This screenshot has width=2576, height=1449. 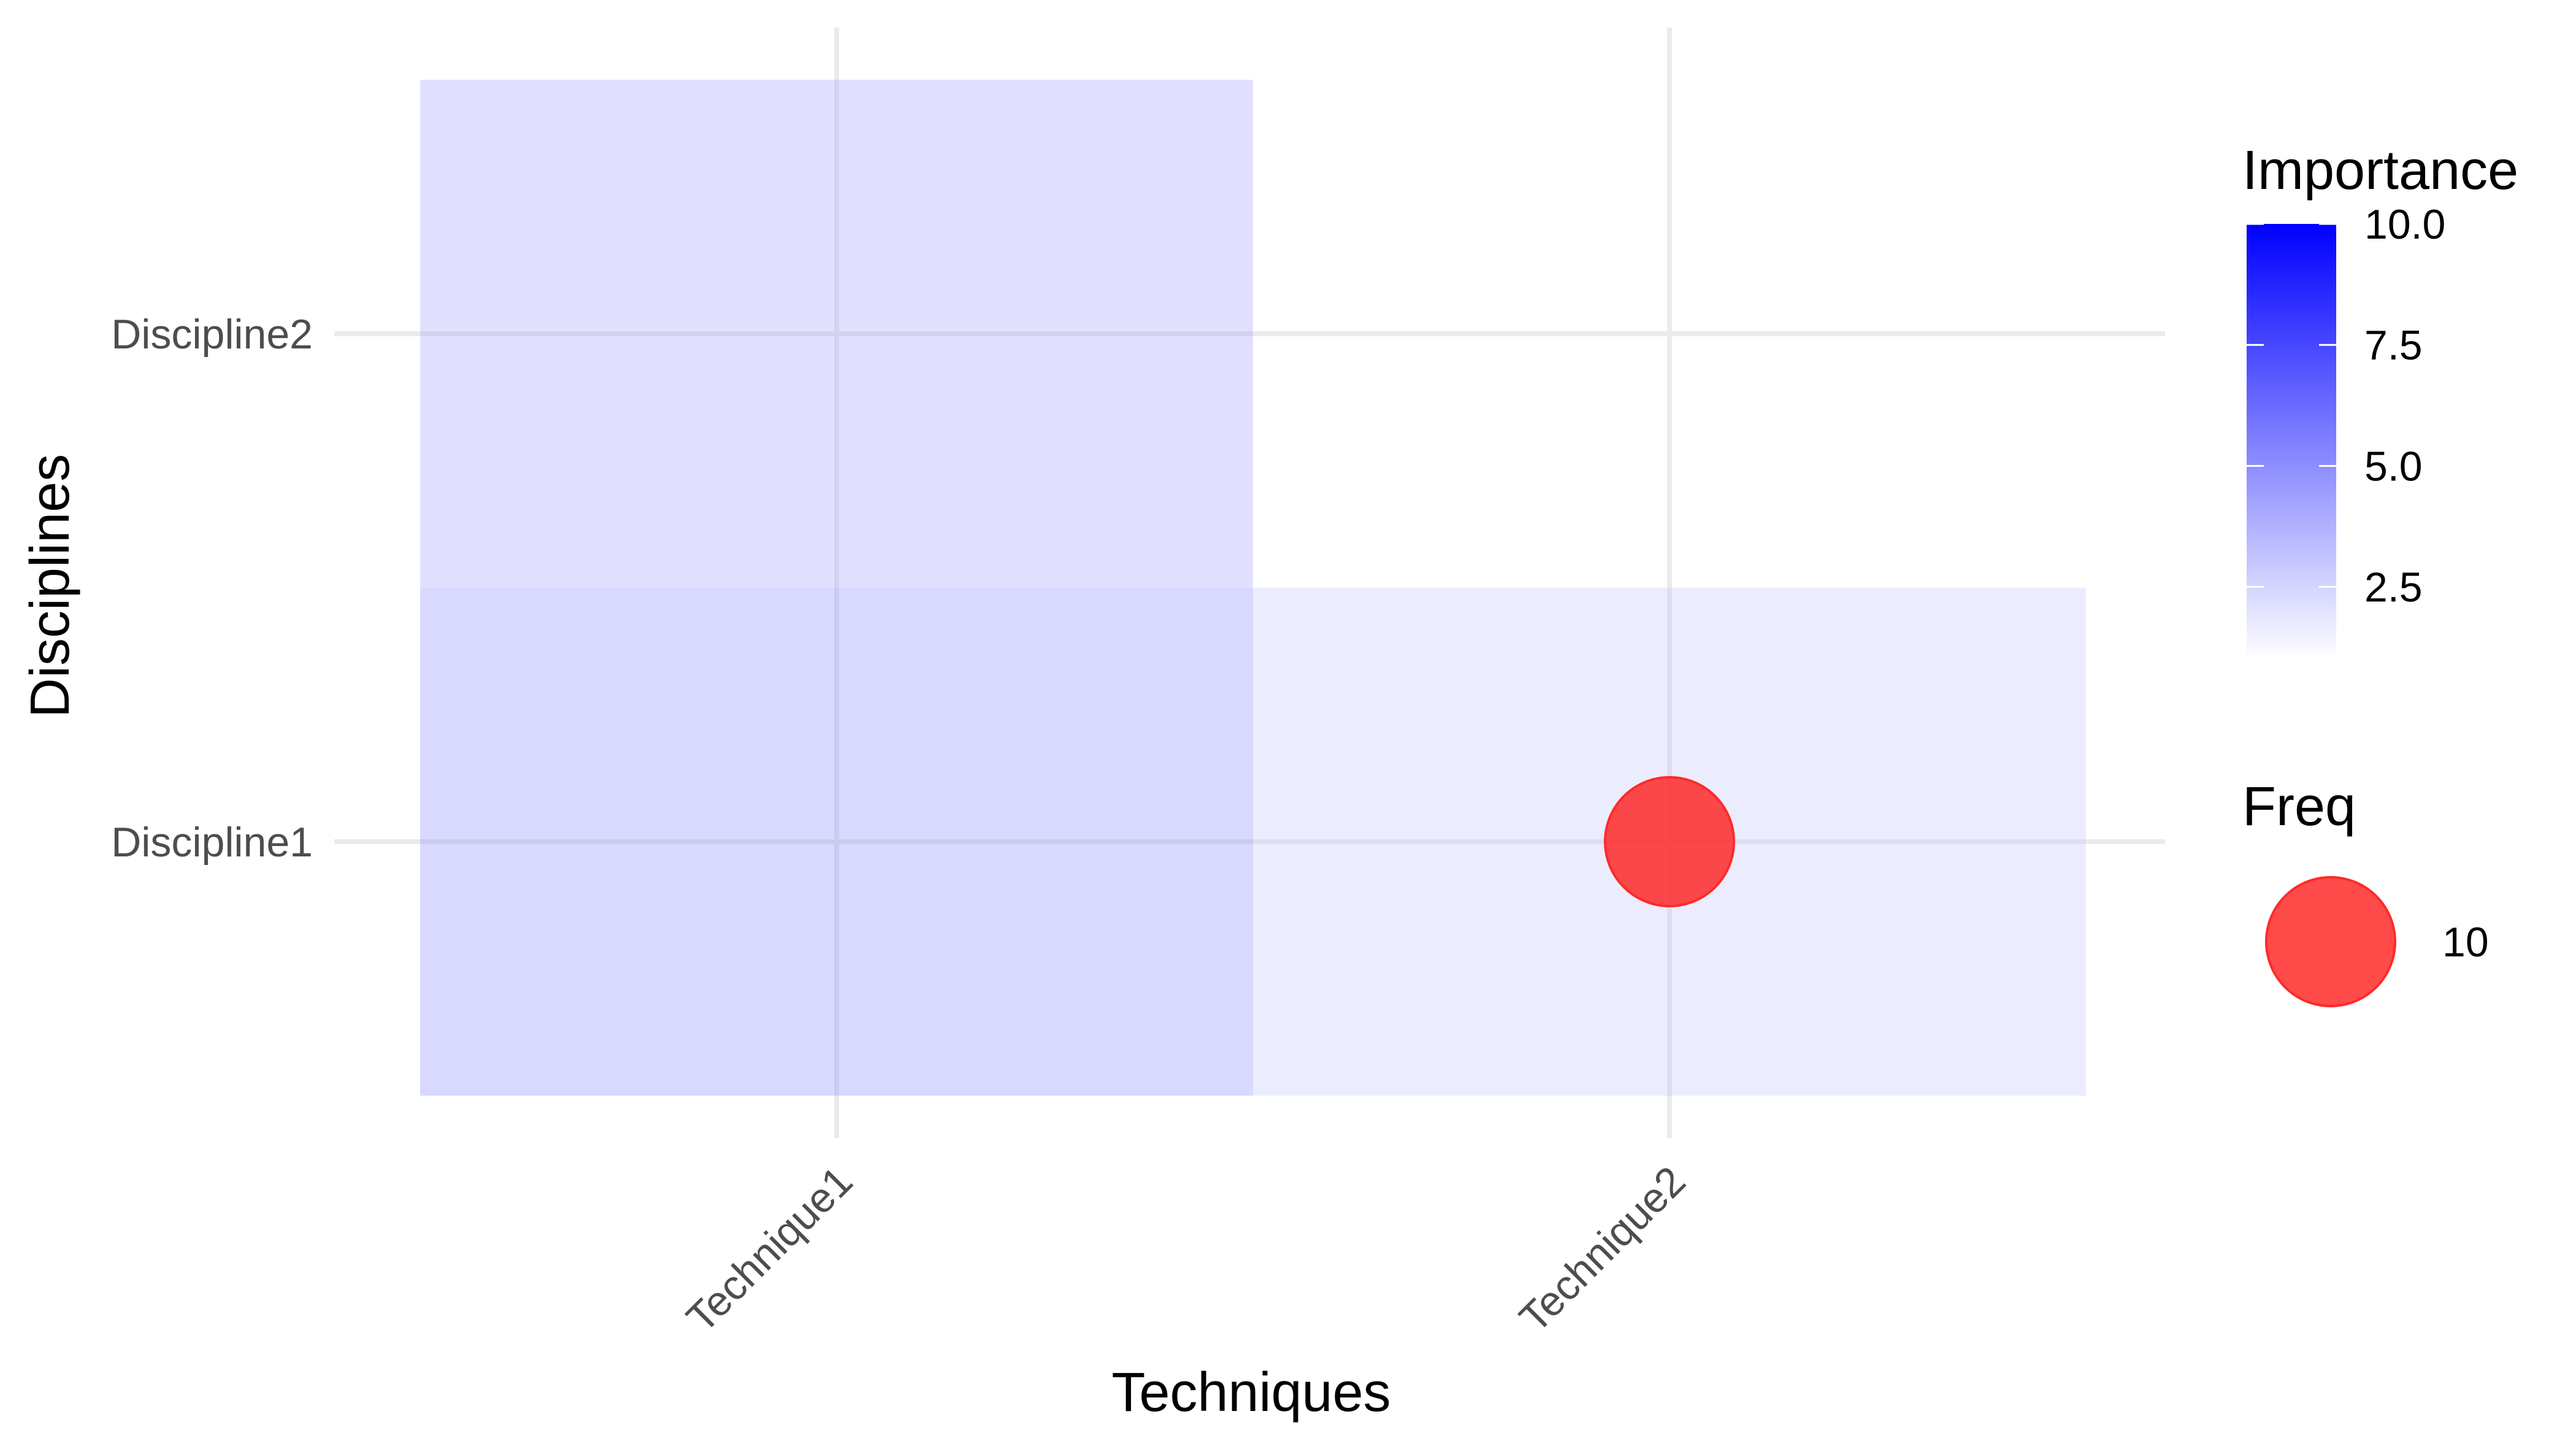 What do you see at coordinates (2404, 224) in the screenshot?
I see `colorbar-tick-label: 10.0` at bounding box center [2404, 224].